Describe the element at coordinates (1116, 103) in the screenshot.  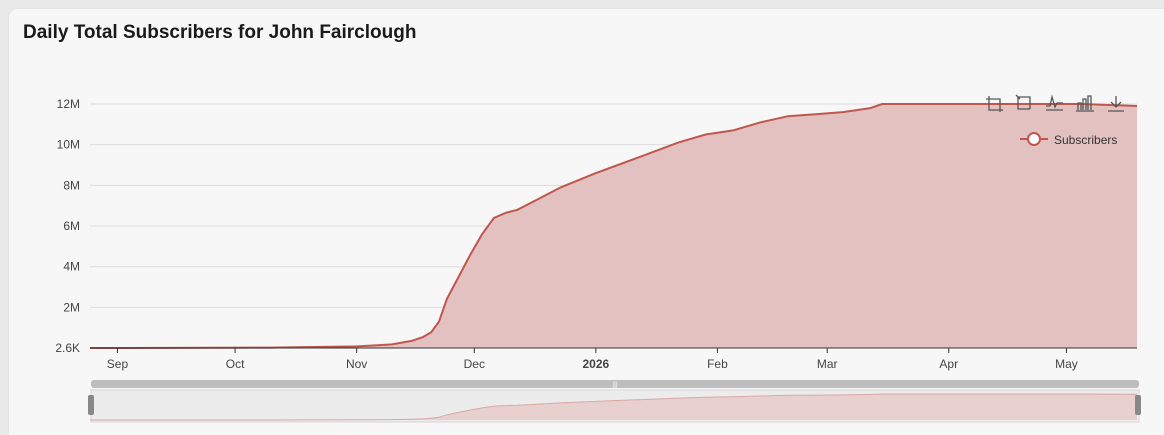
I see `download-icon` at that location.